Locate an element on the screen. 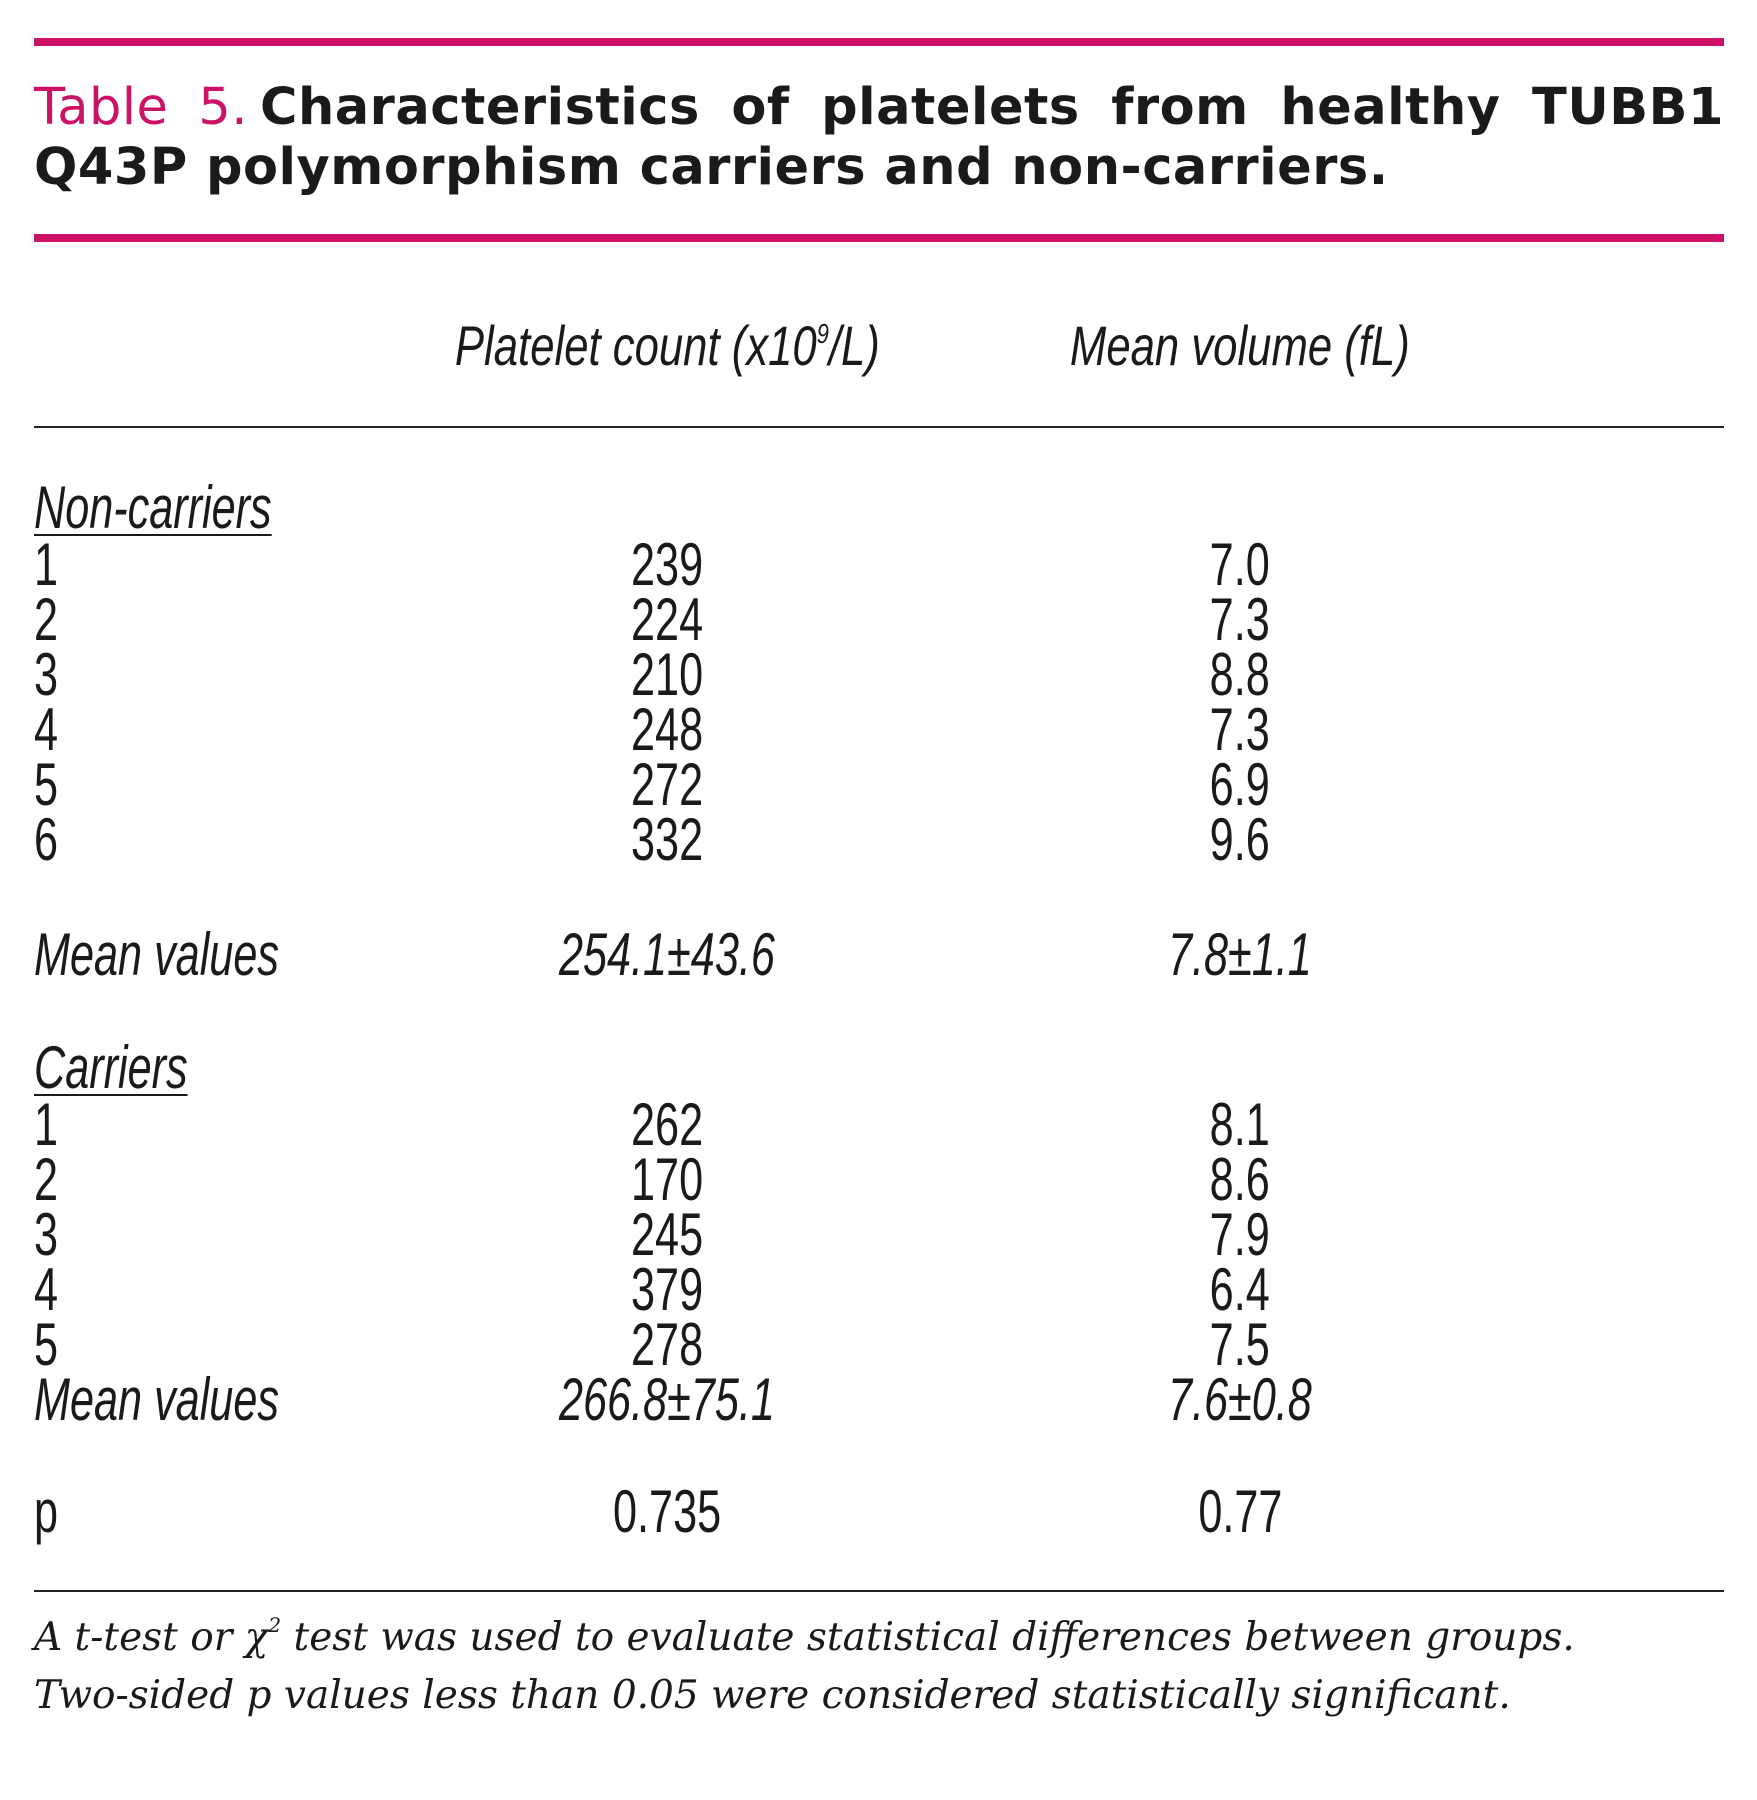 The height and width of the screenshot is (1800, 1757). table-cell-mean-volume: 6.9 is located at coordinates (1240, 784).